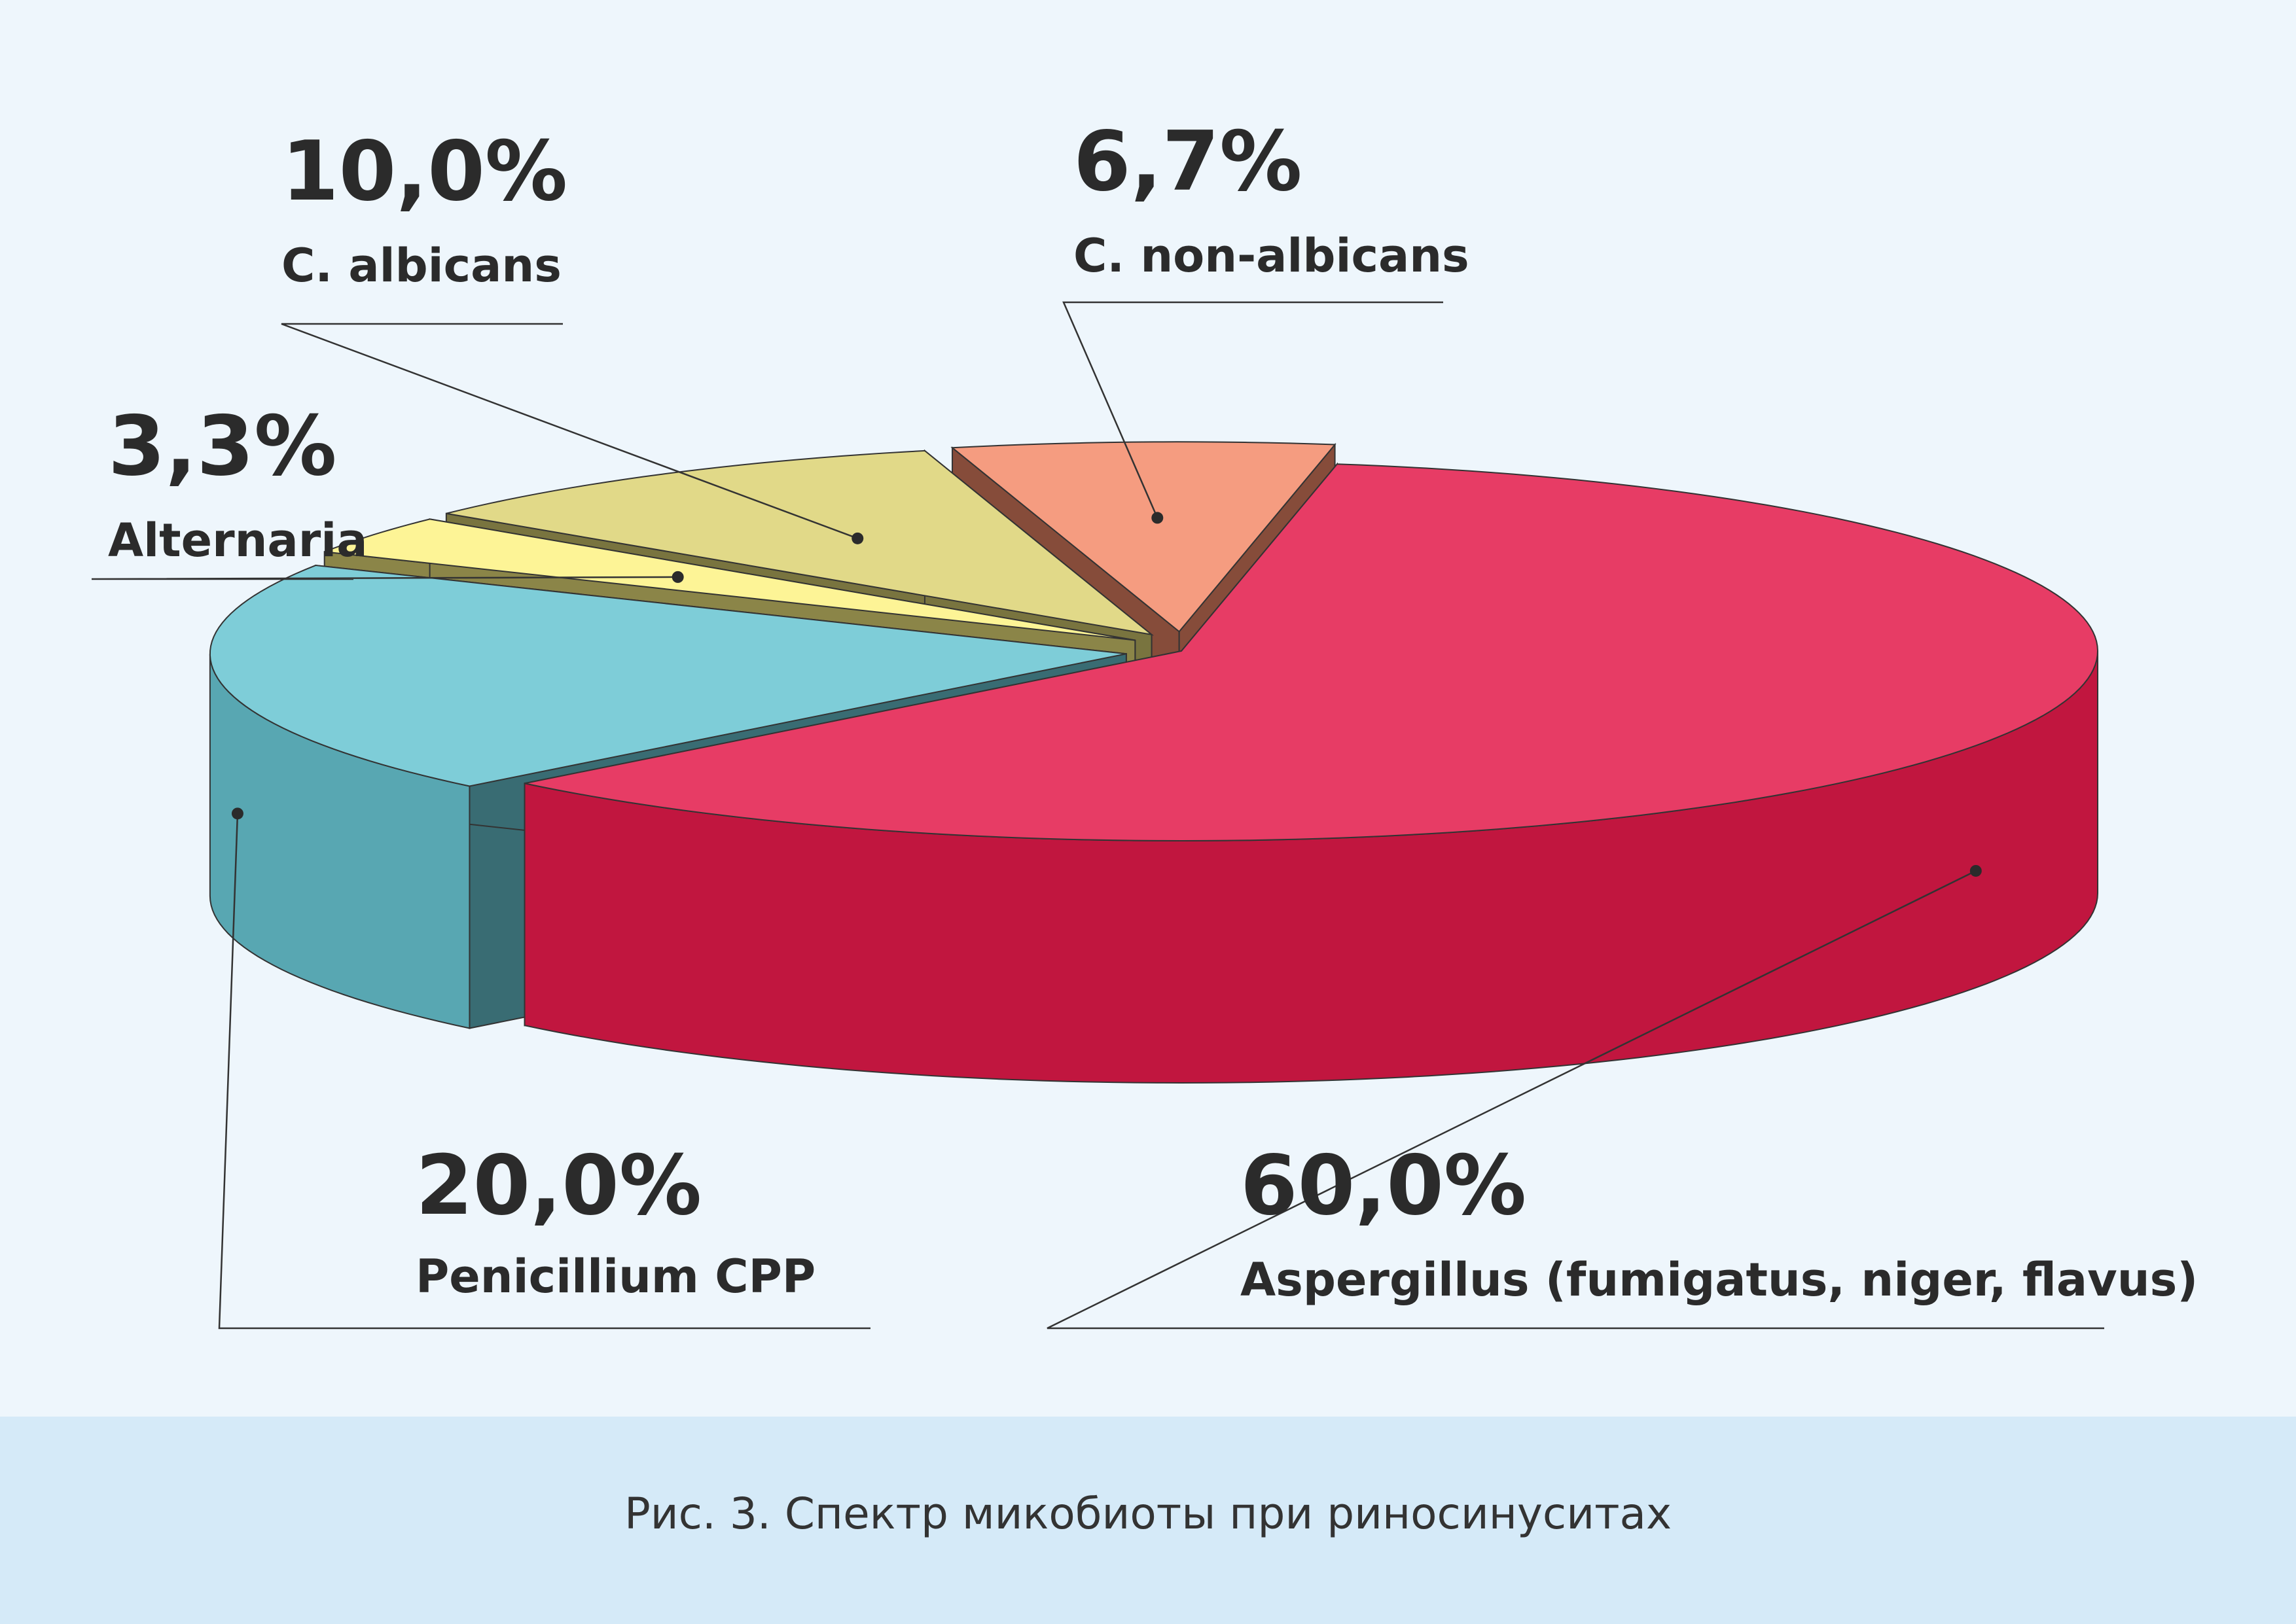 The image size is (2296, 1624). I want to click on leader-dot-c-non-albicans, so click(1157, 518).